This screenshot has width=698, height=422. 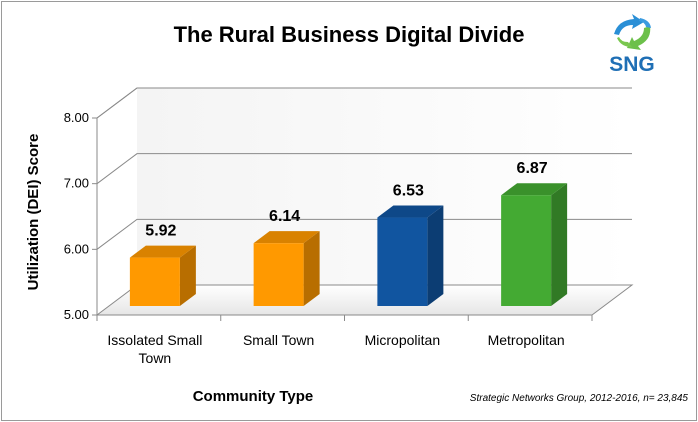 I want to click on y-tick-label: 7.00, so click(x=76, y=183).